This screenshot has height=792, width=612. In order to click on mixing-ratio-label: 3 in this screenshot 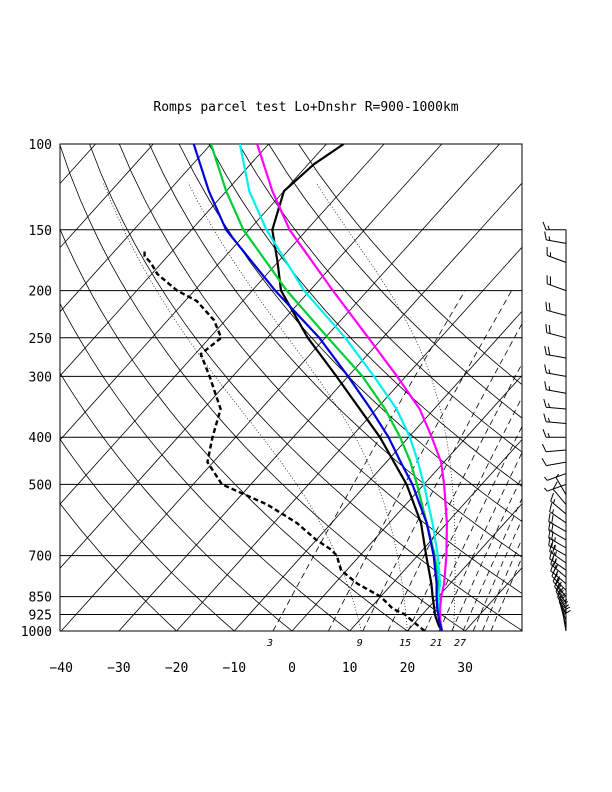, I will do `click(269, 643)`.